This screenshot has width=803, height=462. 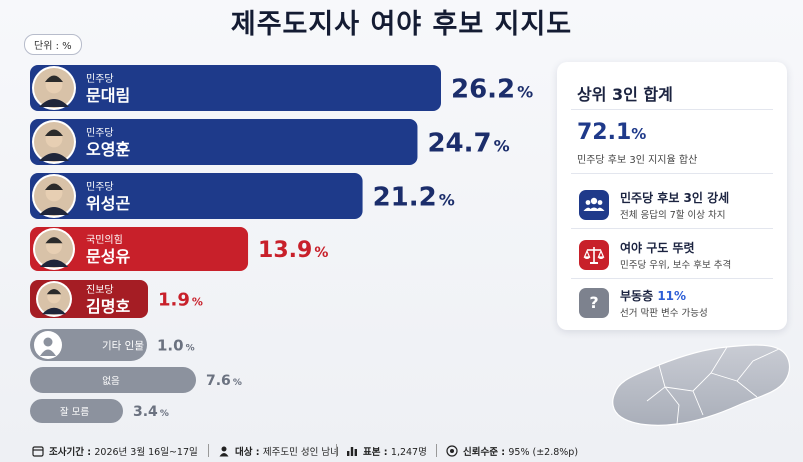 I want to click on value-label: 21.2%, so click(x=414, y=197).